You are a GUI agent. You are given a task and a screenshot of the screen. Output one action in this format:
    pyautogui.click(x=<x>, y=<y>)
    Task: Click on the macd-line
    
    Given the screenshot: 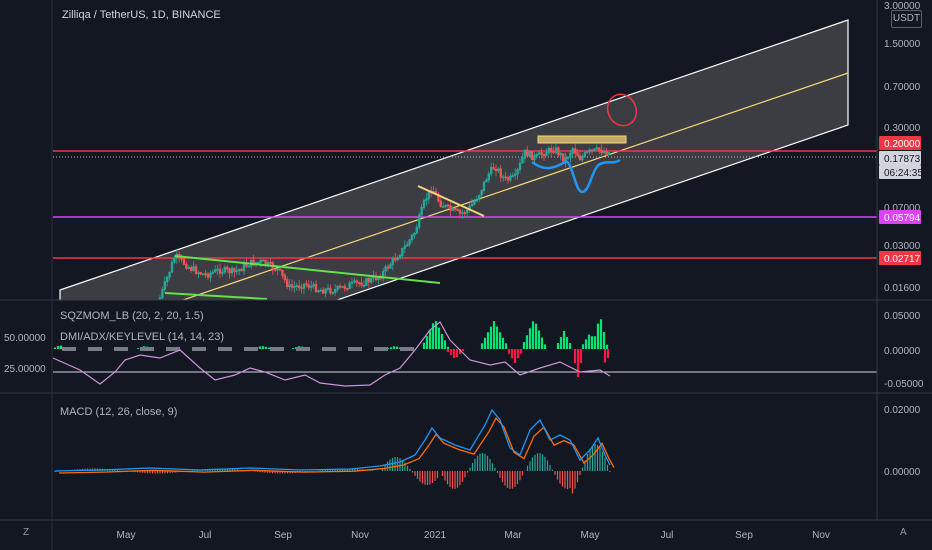 What is the action you would take?
    pyautogui.click(x=332, y=440)
    